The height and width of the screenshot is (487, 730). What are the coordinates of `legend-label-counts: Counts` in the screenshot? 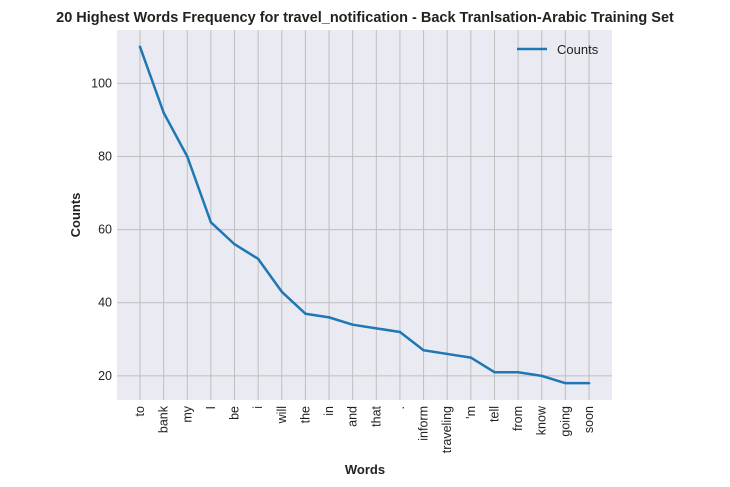 It's located at (578, 49).